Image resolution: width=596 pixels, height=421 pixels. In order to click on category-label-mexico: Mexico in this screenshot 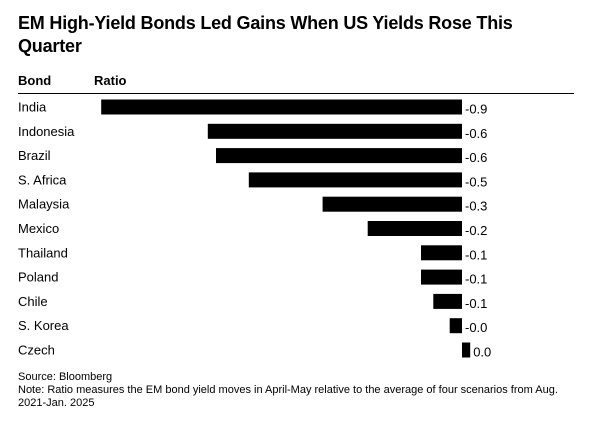, I will do `click(38, 228)`.